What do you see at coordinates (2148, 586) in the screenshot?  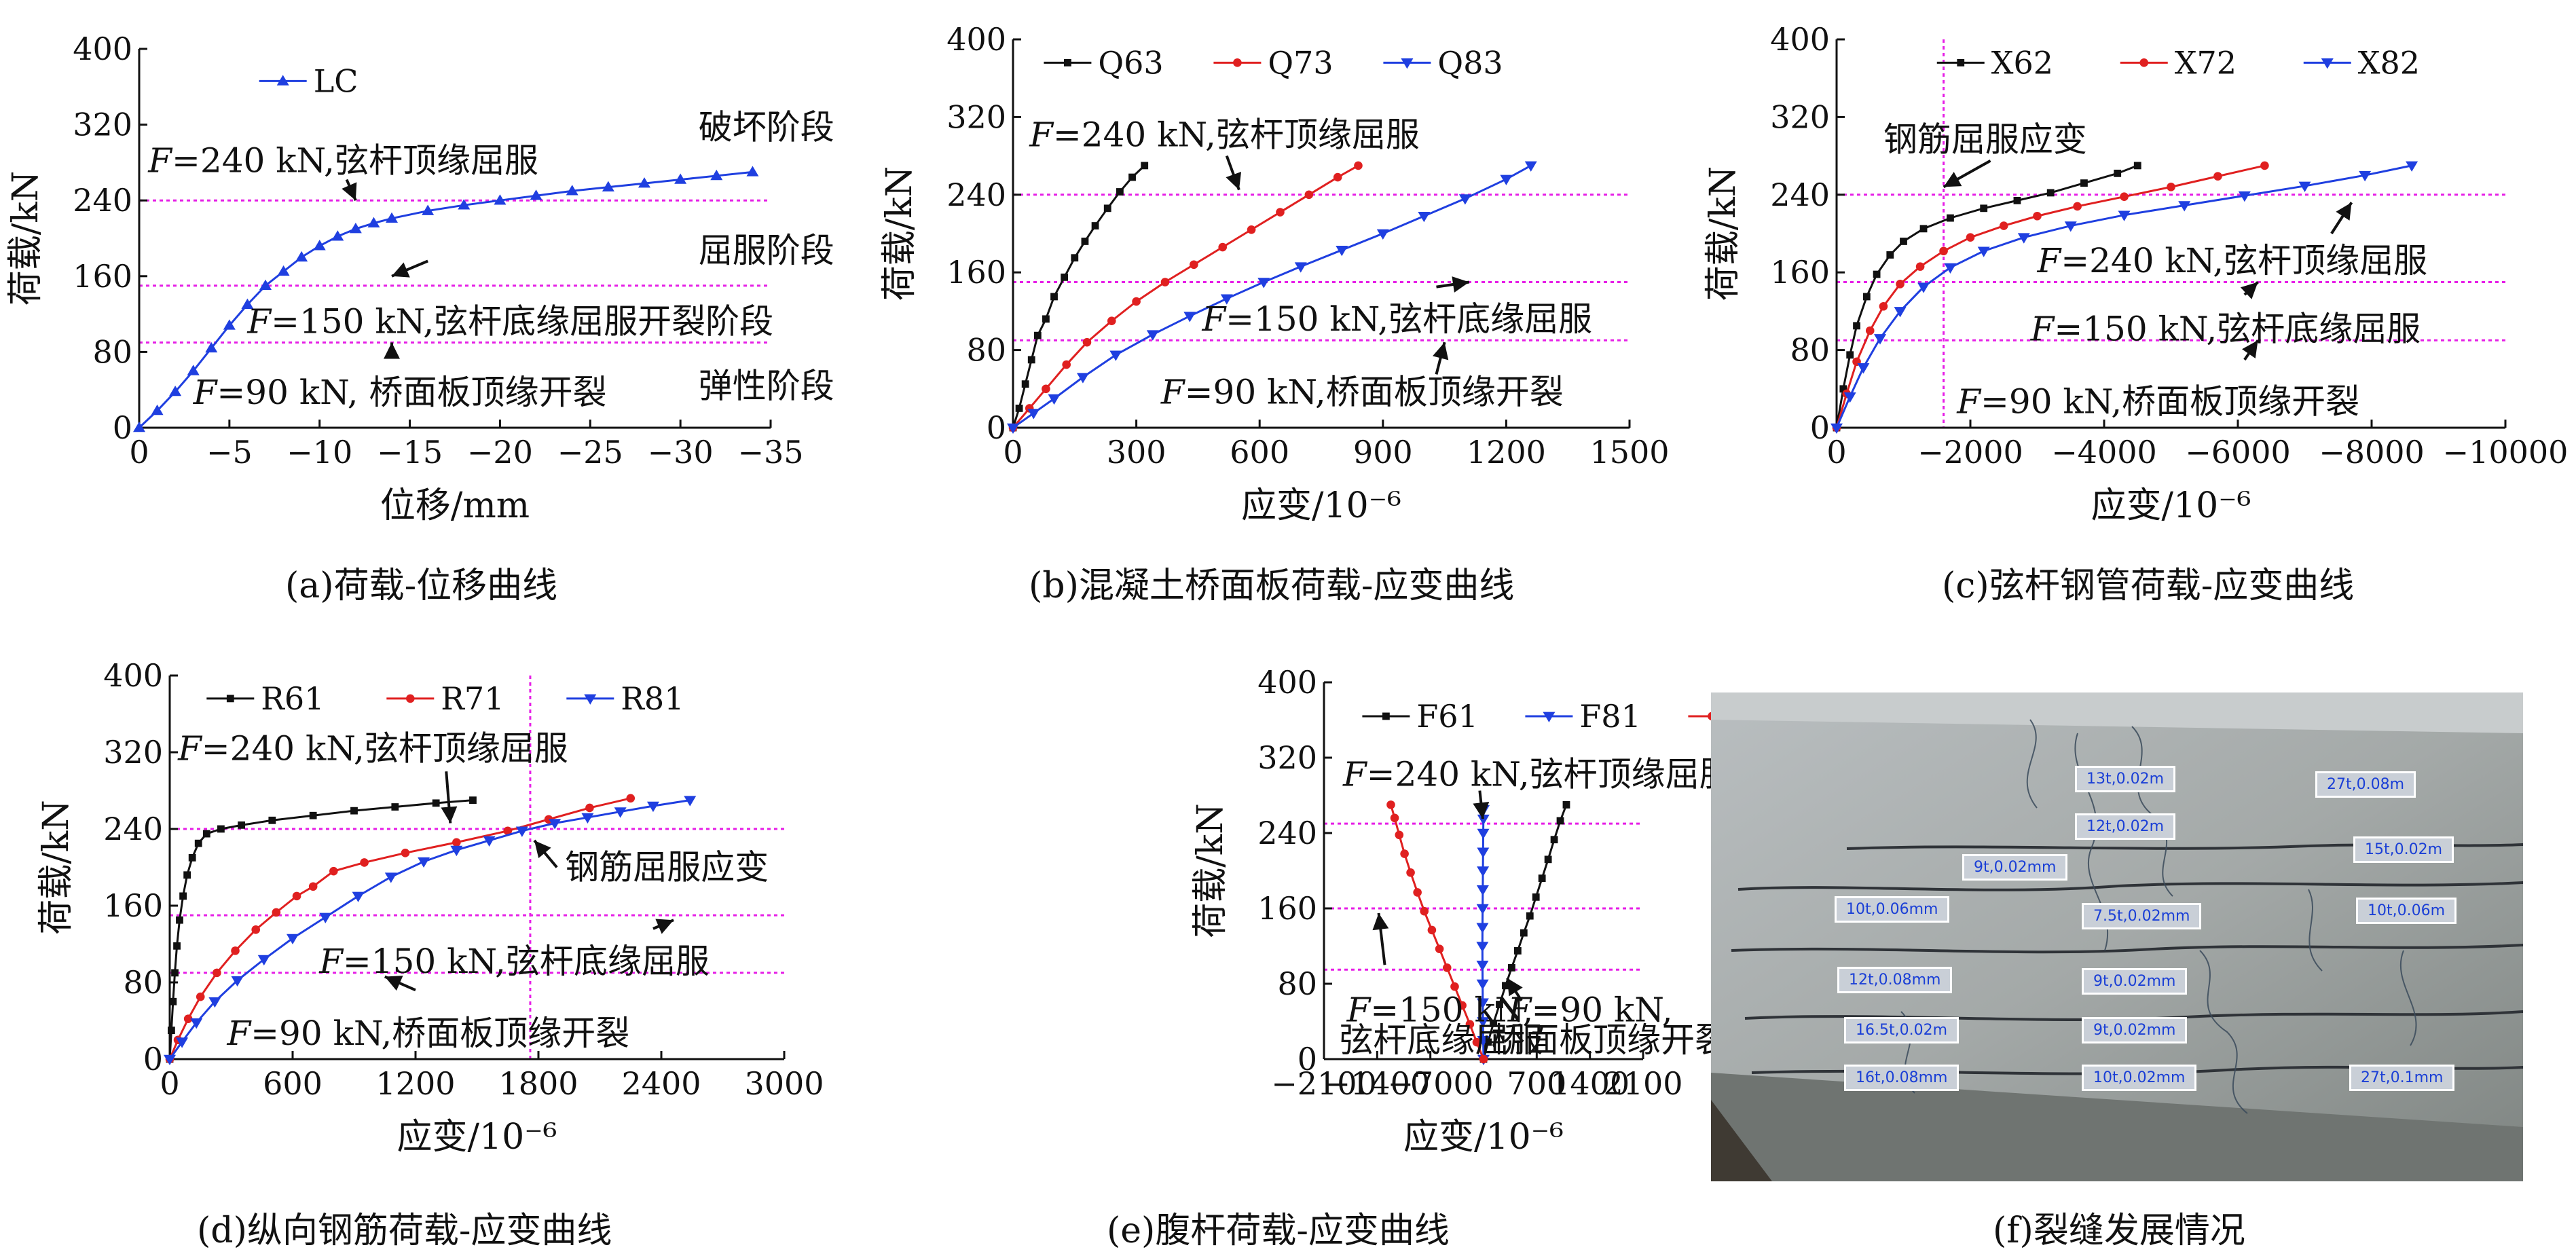 I see `caption-c: (c)弦杆钢管荷载-应变曲线` at bounding box center [2148, 586].